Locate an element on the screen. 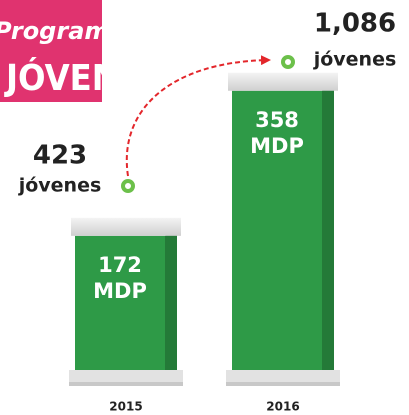 The height and width of the screenshot is (415, 409). chart-subtitle: JÓVEN is located at coordinates (61, 78).